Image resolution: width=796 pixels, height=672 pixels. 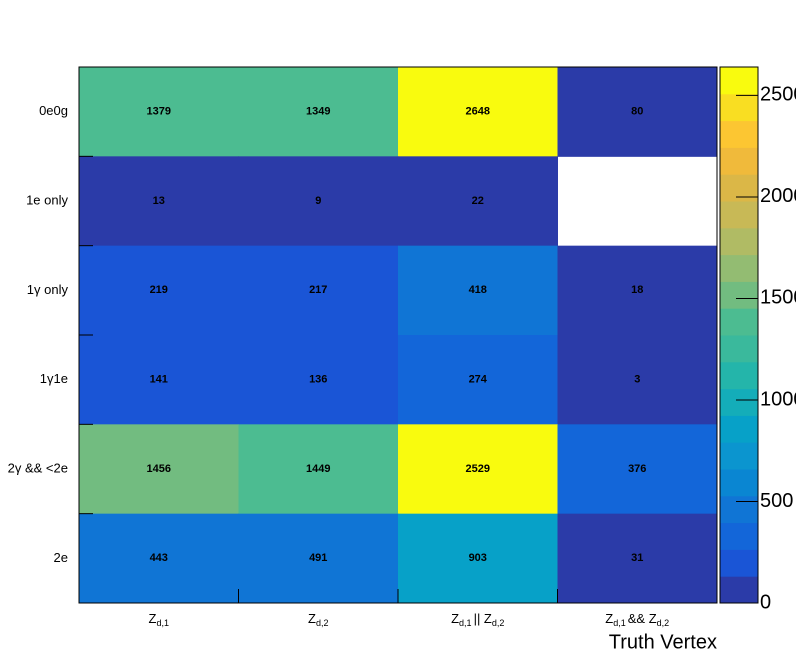 I want to click on colorbar-tick-label: 0, so click(x=765, y=602).